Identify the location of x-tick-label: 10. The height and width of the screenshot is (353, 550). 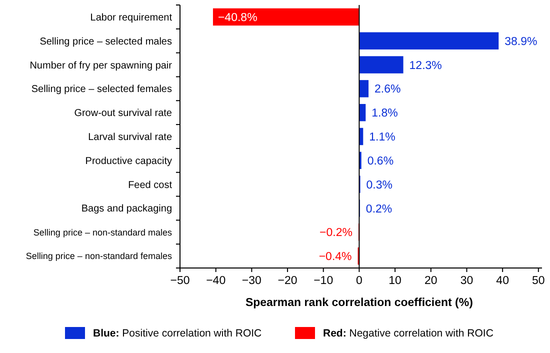
(395, 281).